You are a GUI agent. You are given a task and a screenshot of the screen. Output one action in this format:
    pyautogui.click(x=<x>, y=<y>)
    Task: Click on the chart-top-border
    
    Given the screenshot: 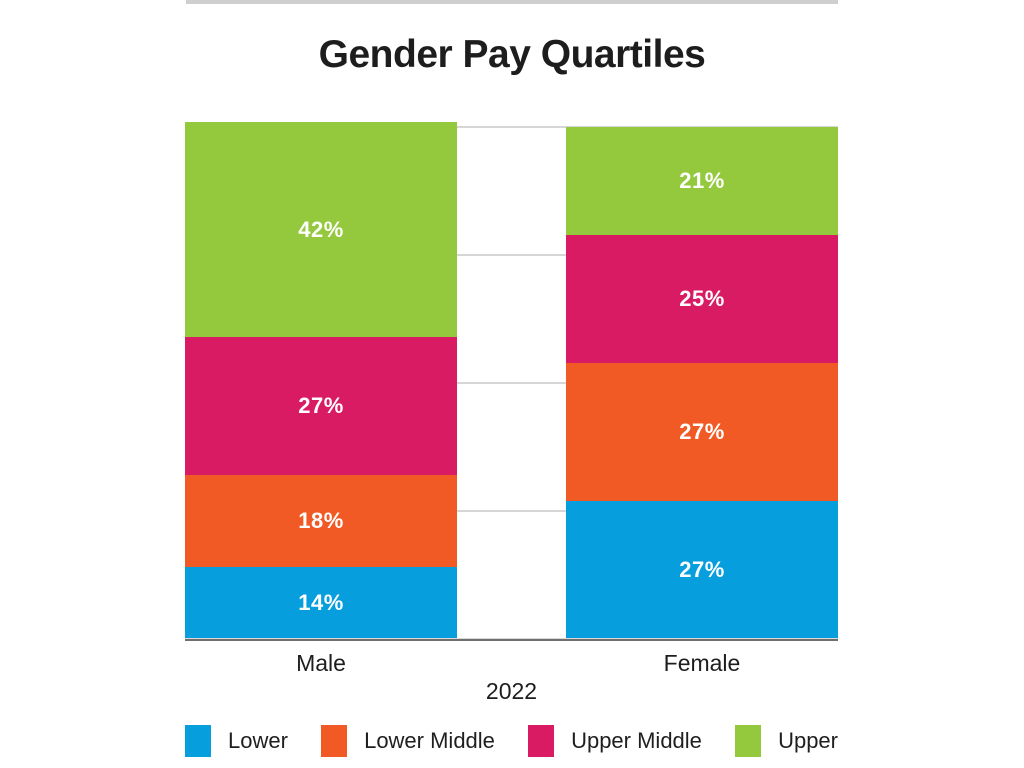 What is the action you would take?
    pyautogui.click(x=512, y=2)
    